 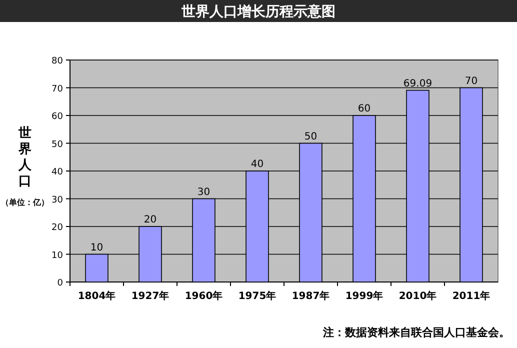 What do you see at coordinates (203, 296) in the screenshot?
I see `x-tick-label: 1960年` at bounding box center [203, 296].